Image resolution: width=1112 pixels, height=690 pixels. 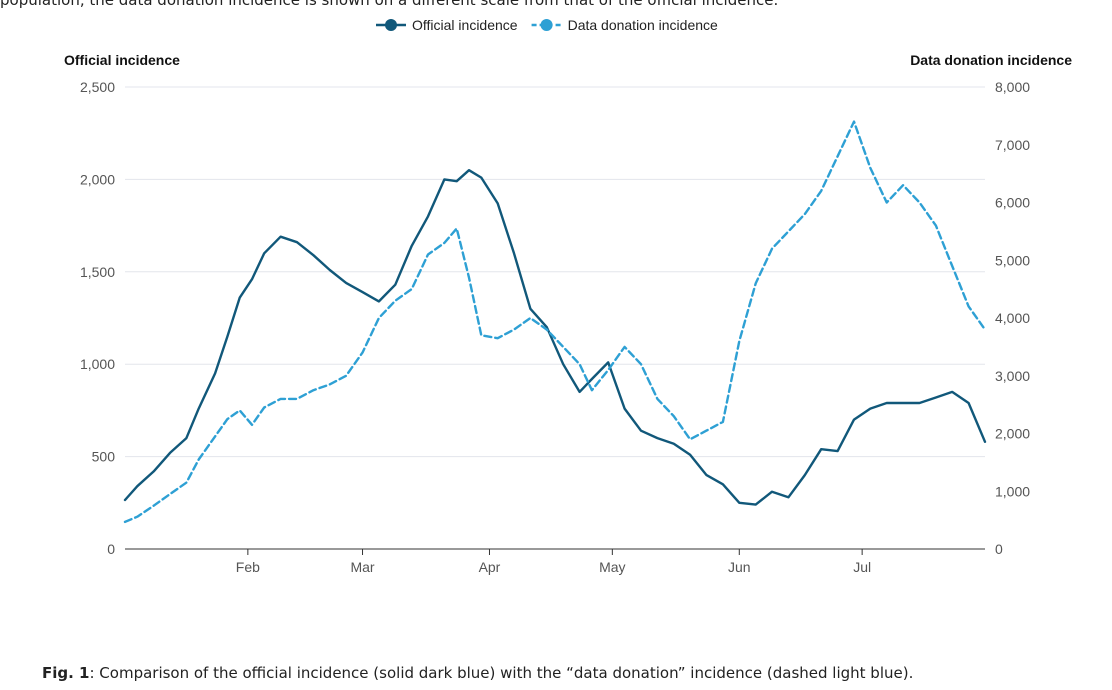 What do you see at coordinates (1012, 203) in the screenshot?
I see `right-tick-label: 6,000` at bounding box center [1012, 203].